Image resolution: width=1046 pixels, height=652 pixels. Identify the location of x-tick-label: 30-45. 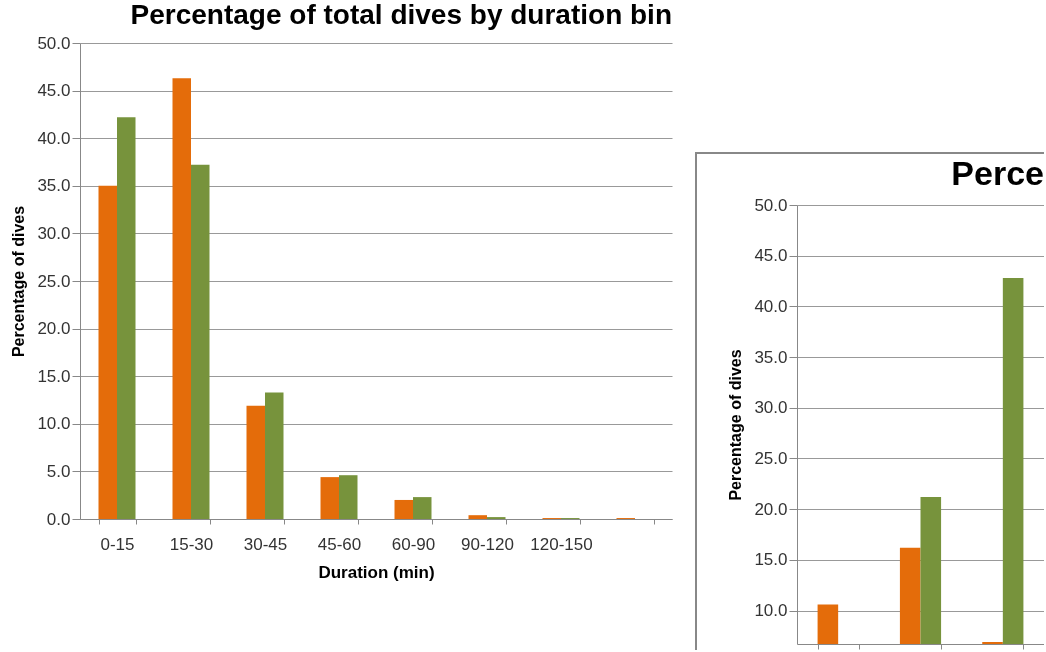
(265, 544).